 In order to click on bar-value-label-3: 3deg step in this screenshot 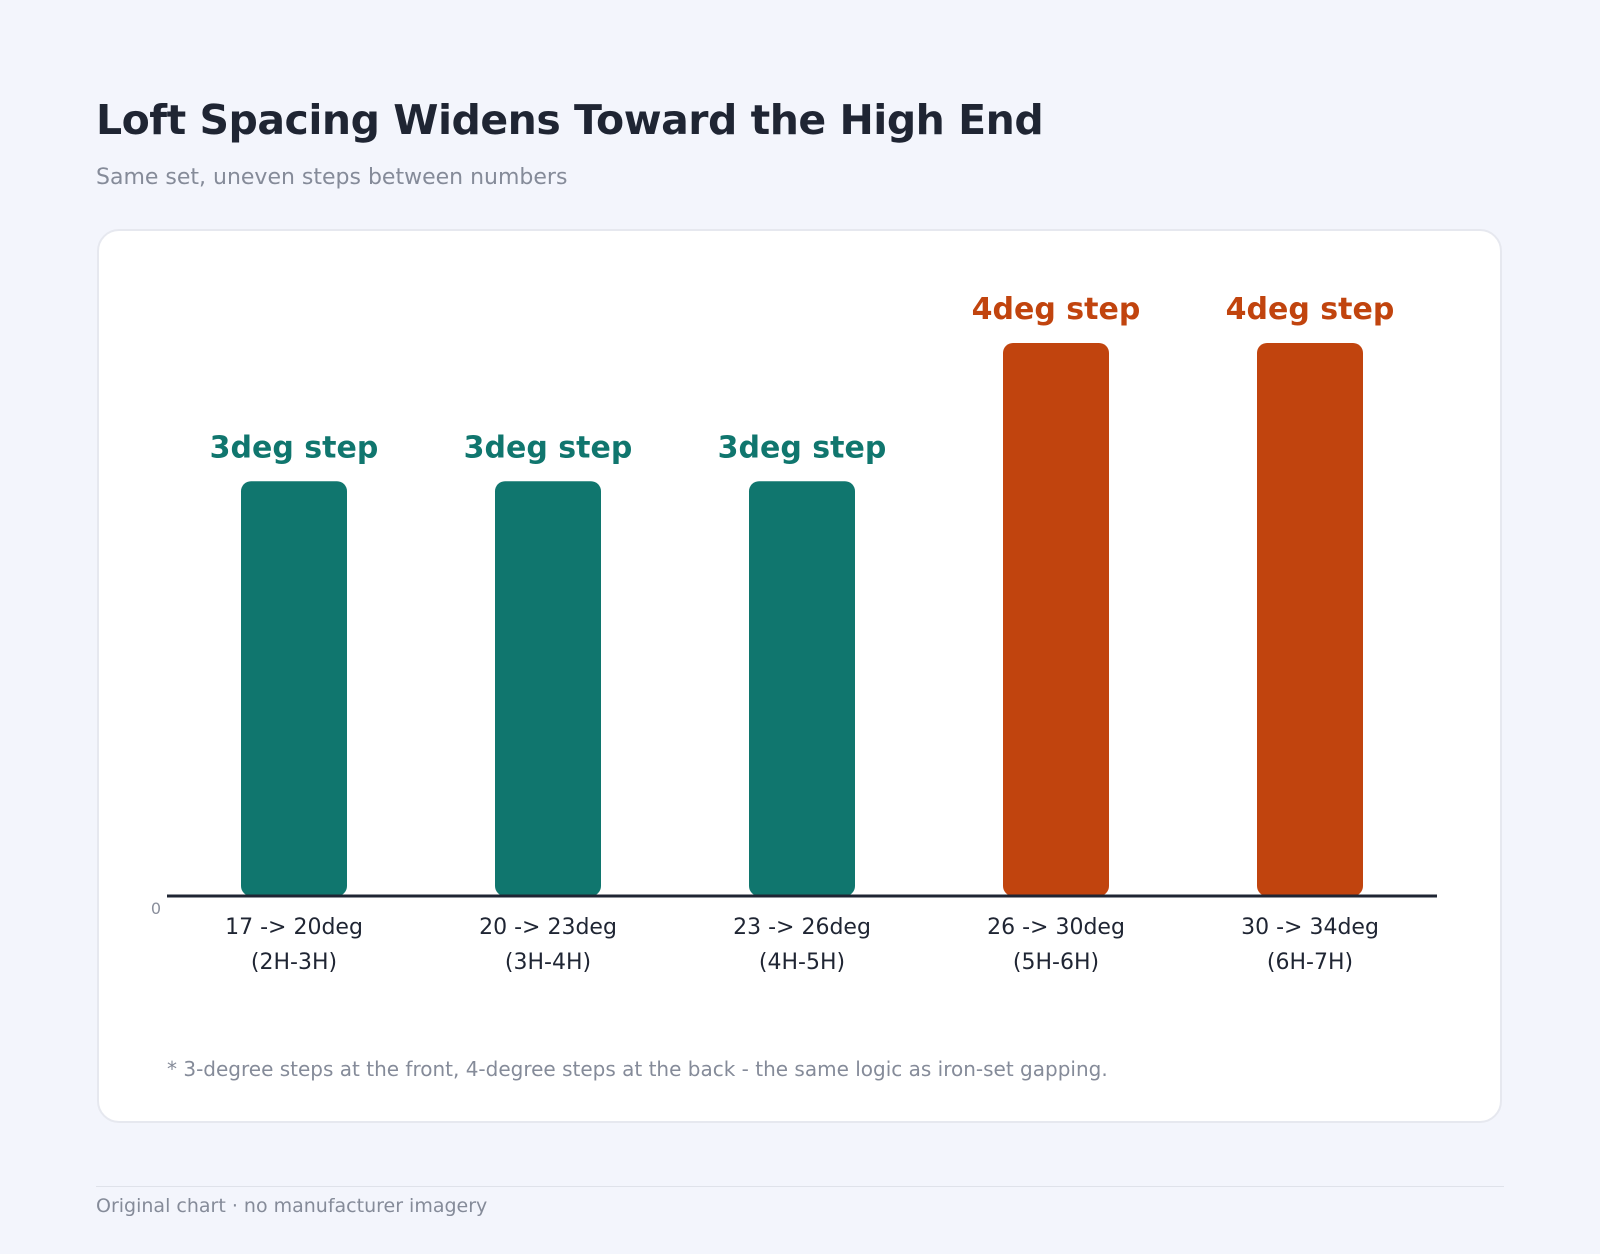, I will do `click(802, 447)`.